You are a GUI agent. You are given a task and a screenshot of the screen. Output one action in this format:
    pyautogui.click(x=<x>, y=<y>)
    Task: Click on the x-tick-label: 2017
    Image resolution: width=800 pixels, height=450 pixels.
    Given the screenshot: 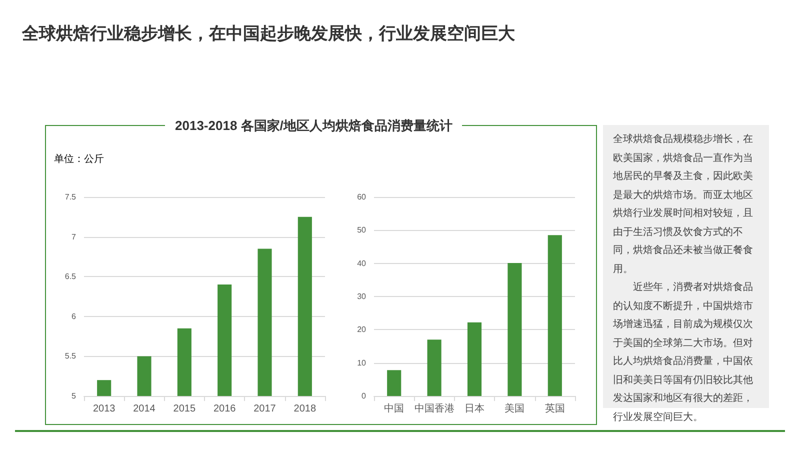 What is the action you would take?
    pyautogui.click(x=265, y=409)
    